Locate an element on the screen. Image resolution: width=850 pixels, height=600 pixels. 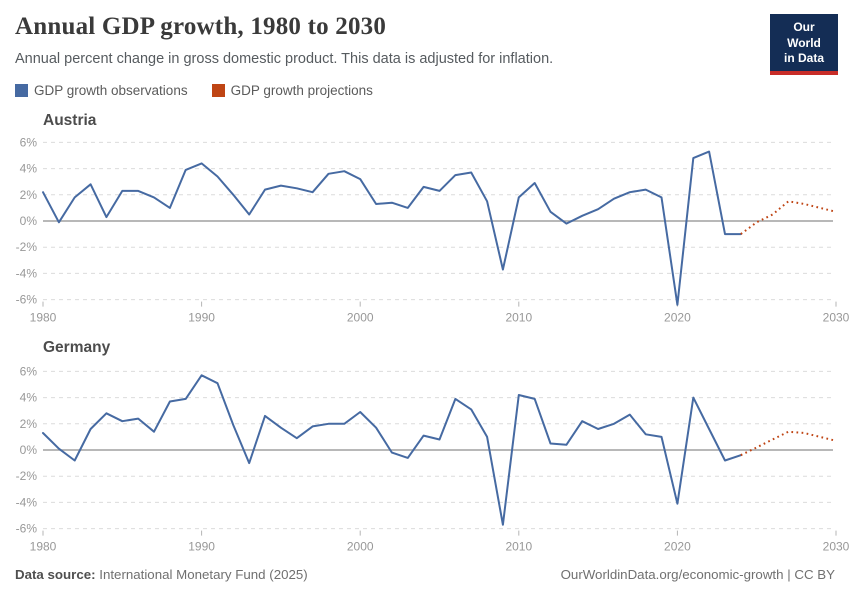
owid-logo-line2: in Data is located at coordinates (803, 58).